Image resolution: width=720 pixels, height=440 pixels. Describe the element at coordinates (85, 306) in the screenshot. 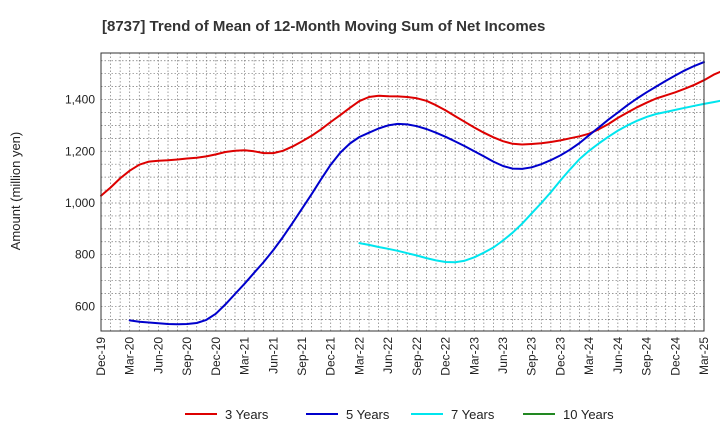

I see `y-tick-label: 600` at that location.